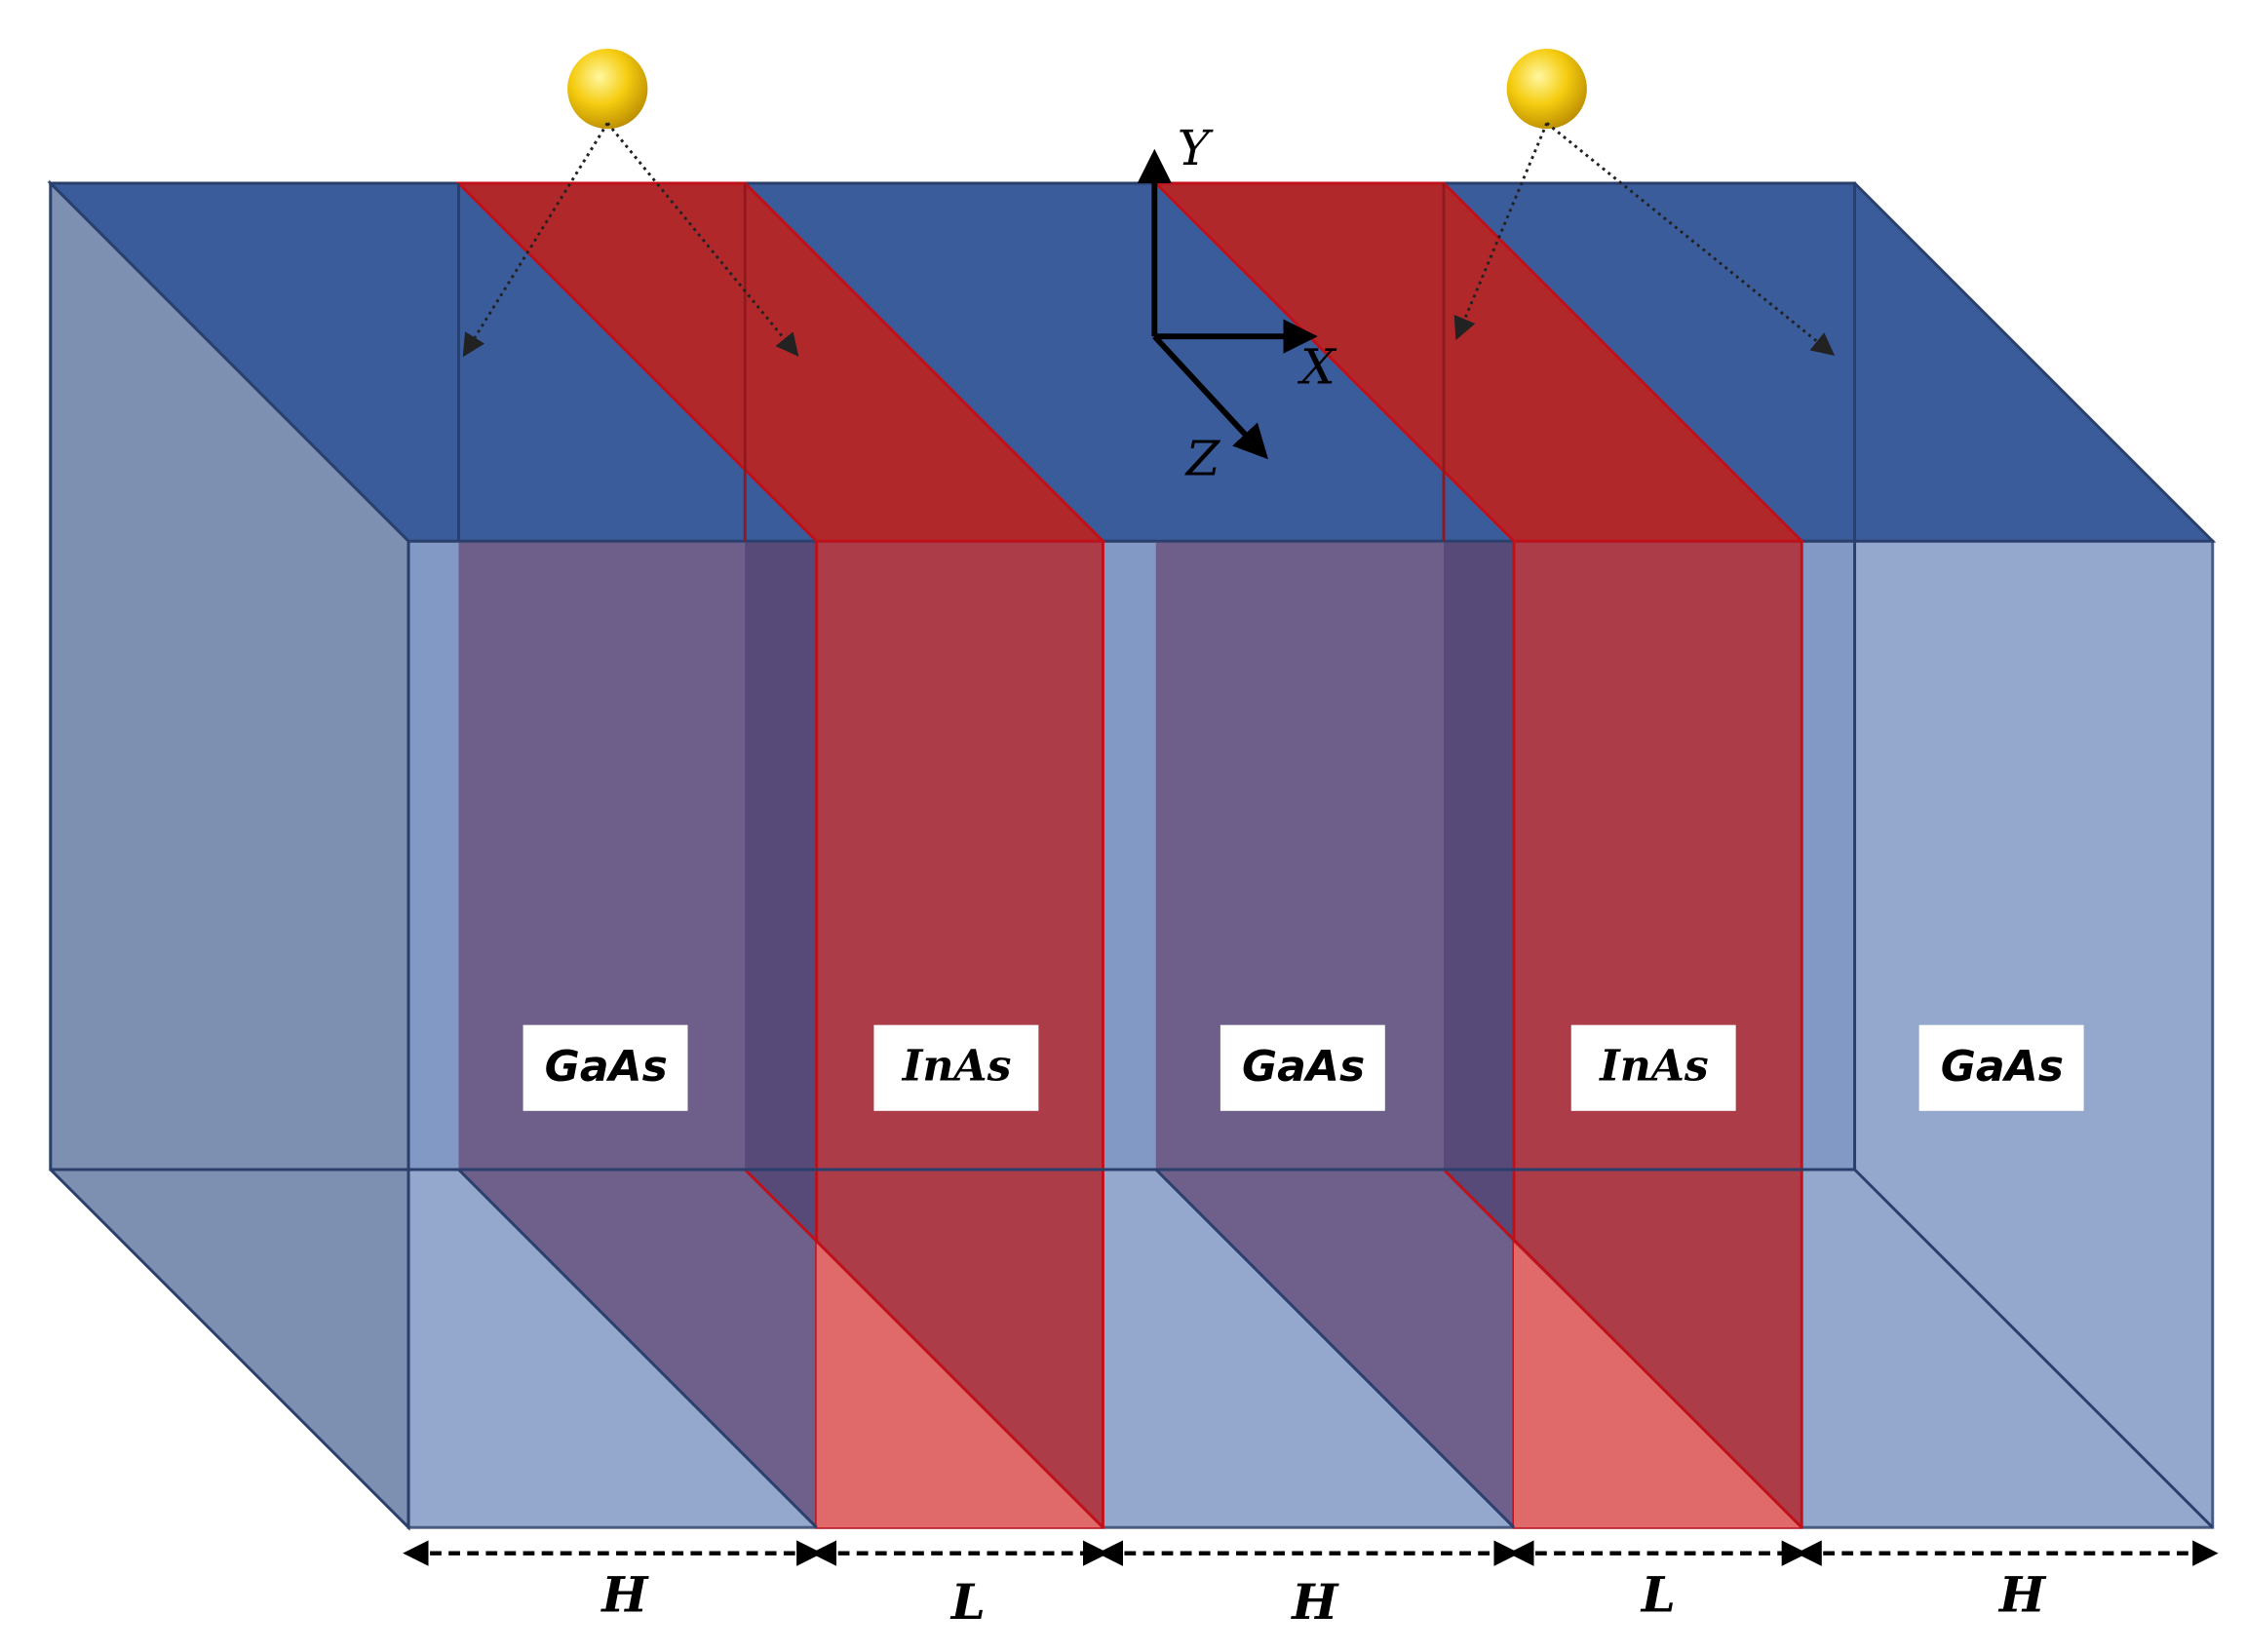 The width and height of the screenshot is (2246, 1652). I want to click on z-axis, so click(1210, 397).